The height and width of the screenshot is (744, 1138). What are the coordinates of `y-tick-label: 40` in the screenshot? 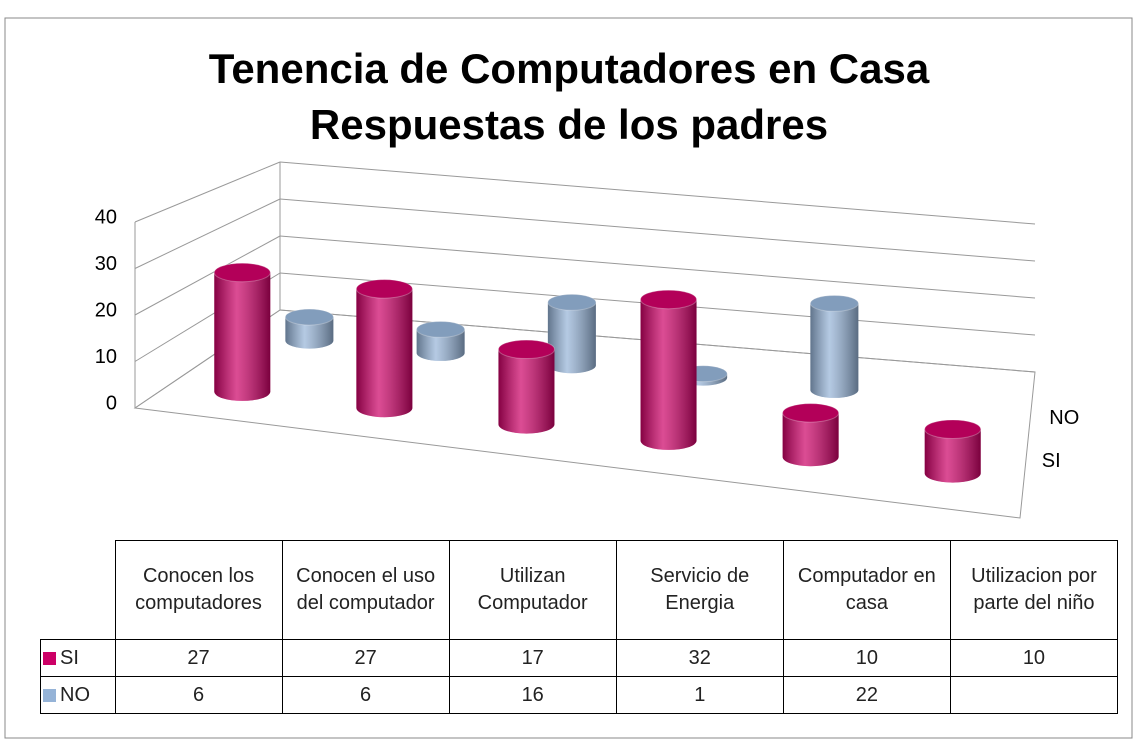 It's located at (106, 217).